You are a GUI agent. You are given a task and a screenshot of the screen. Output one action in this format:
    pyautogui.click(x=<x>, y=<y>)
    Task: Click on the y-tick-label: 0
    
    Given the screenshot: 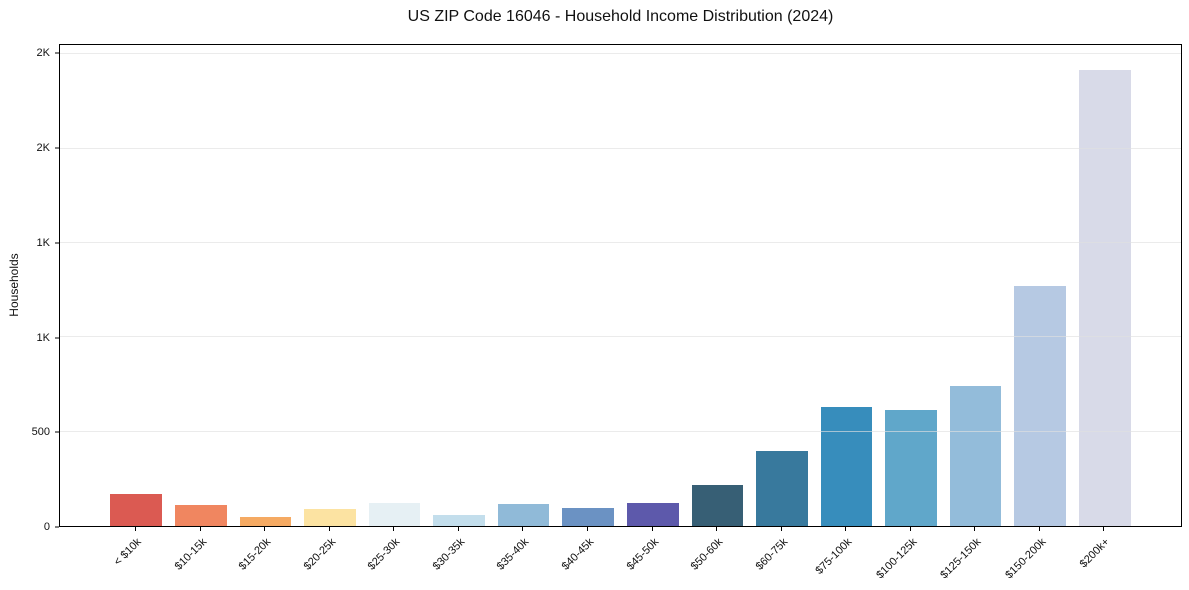 What is the action you would take?
    pyautogui.click(x=46, y=527)
    